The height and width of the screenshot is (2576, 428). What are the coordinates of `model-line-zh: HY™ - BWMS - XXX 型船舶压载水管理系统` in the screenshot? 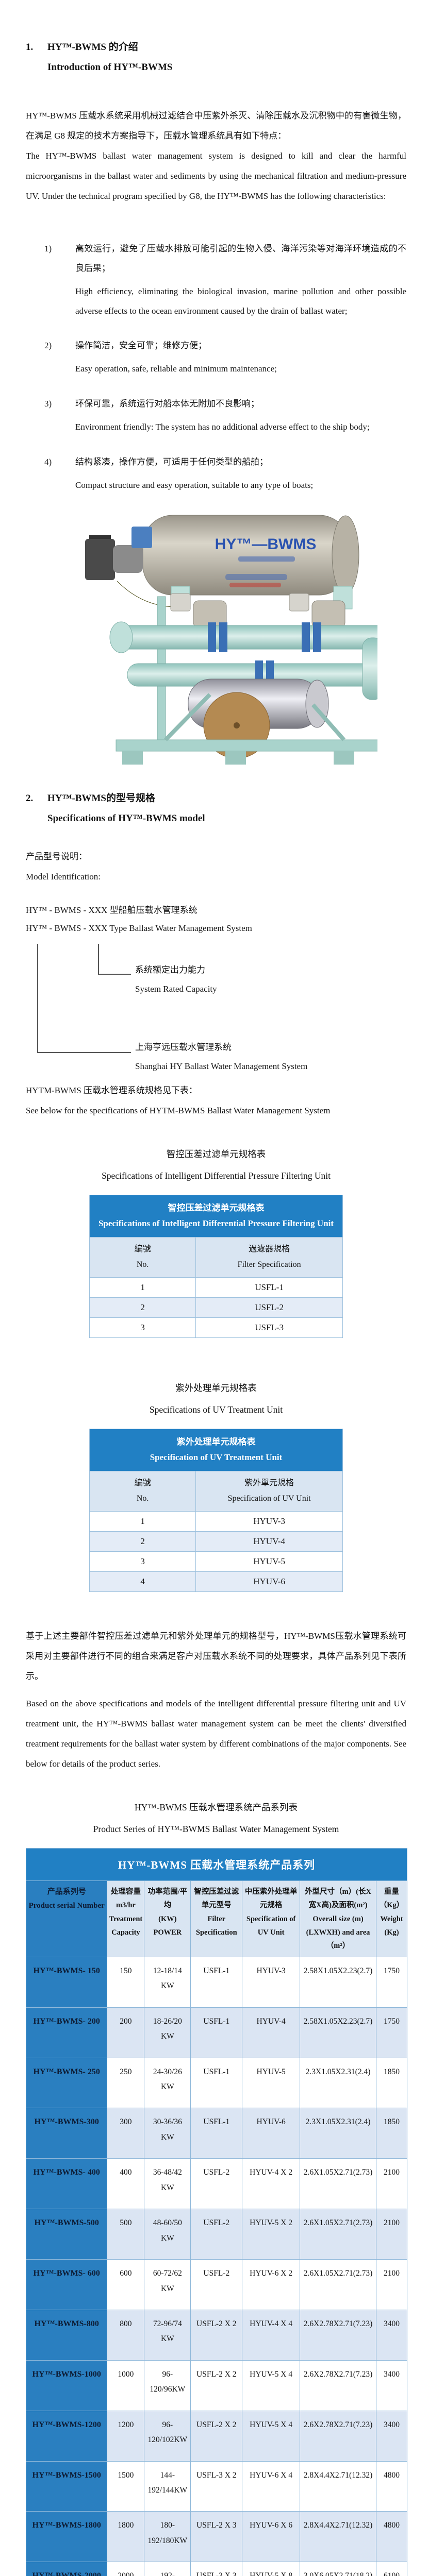 It's located at (111, 910).